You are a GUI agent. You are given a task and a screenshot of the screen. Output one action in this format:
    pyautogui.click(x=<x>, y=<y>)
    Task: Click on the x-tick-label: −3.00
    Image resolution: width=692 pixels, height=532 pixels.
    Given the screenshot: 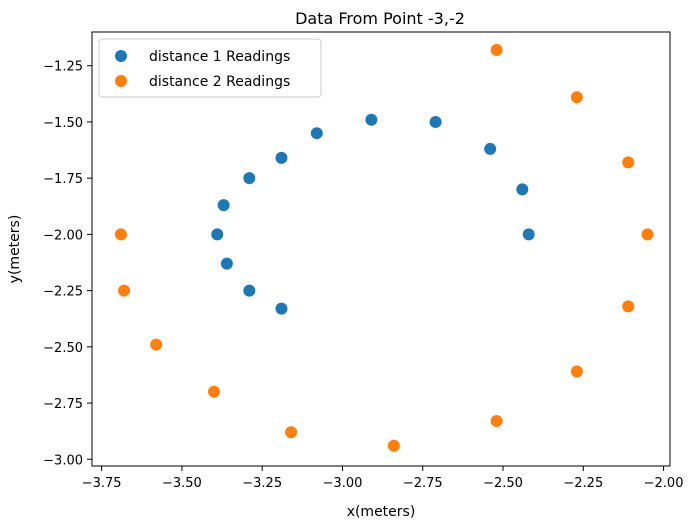 What is the action you would take?
    pyautogui.click(x=343, y=483)
    